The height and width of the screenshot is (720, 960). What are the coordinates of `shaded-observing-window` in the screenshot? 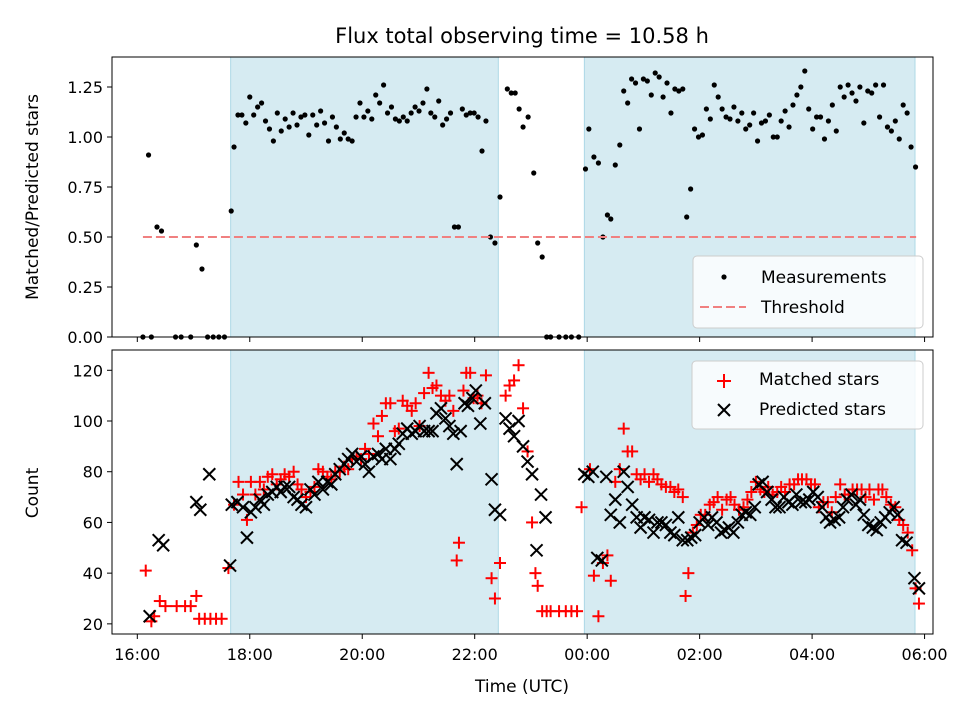 It's located at (364, 197).